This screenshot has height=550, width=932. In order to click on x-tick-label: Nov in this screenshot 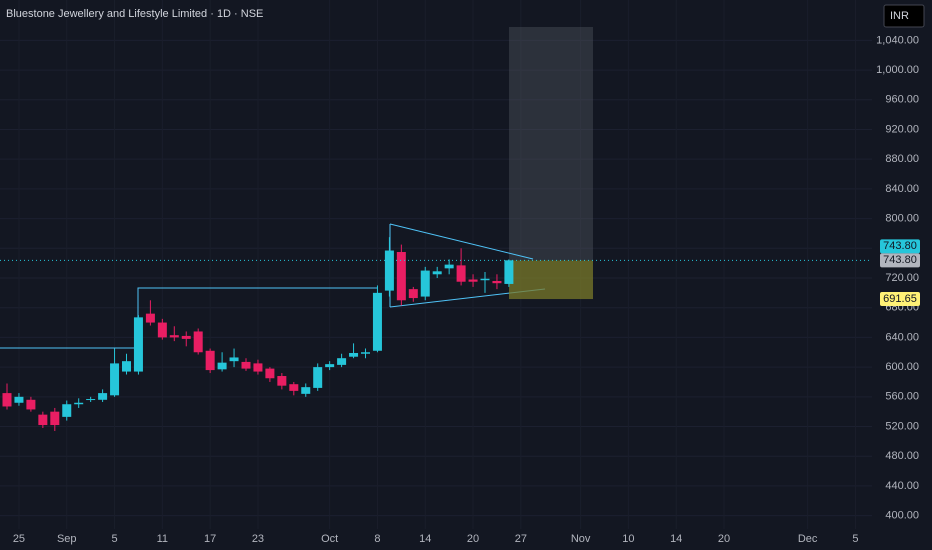, I will do `click(581, 539)`.